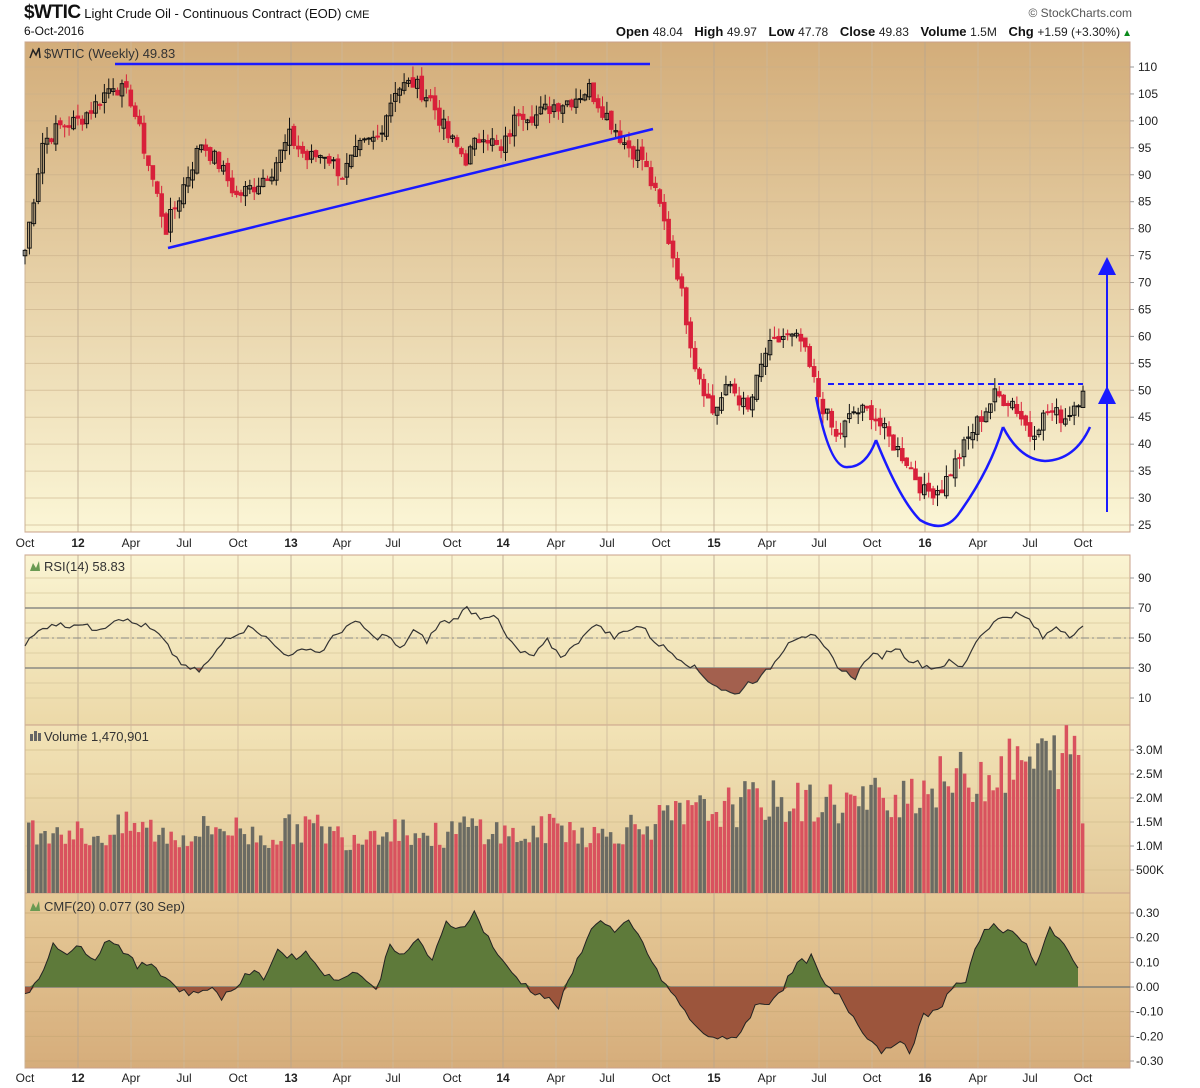 This screenshot has width=1200, height=1088. What do you see at coordinates (667, 32) in the screenshot?
I see `open-value: 48.04` at bounding box center [667, 32].